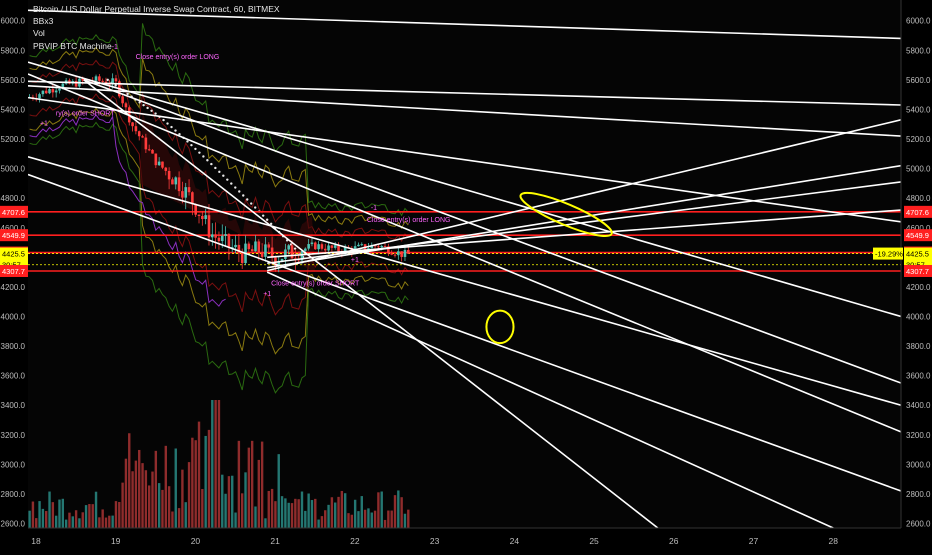 This screenshot has width=932, height=555. I want to click on y-tick-label-left: 4800.0, so click(13, 198).